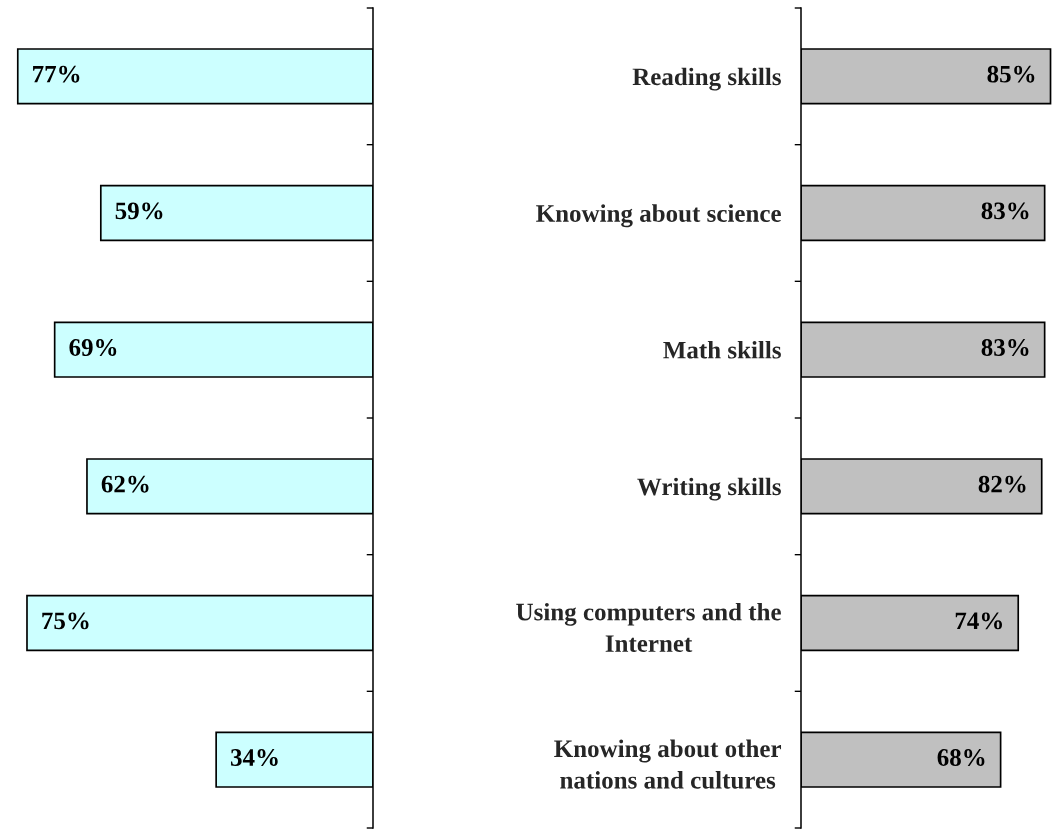 This screenshot has width=1063, height=831. What do you see at coordinates (648, 627) in the screenshot?
I see `y-tick-label: Using computers and the Internet` at bounding box center [648, 627].